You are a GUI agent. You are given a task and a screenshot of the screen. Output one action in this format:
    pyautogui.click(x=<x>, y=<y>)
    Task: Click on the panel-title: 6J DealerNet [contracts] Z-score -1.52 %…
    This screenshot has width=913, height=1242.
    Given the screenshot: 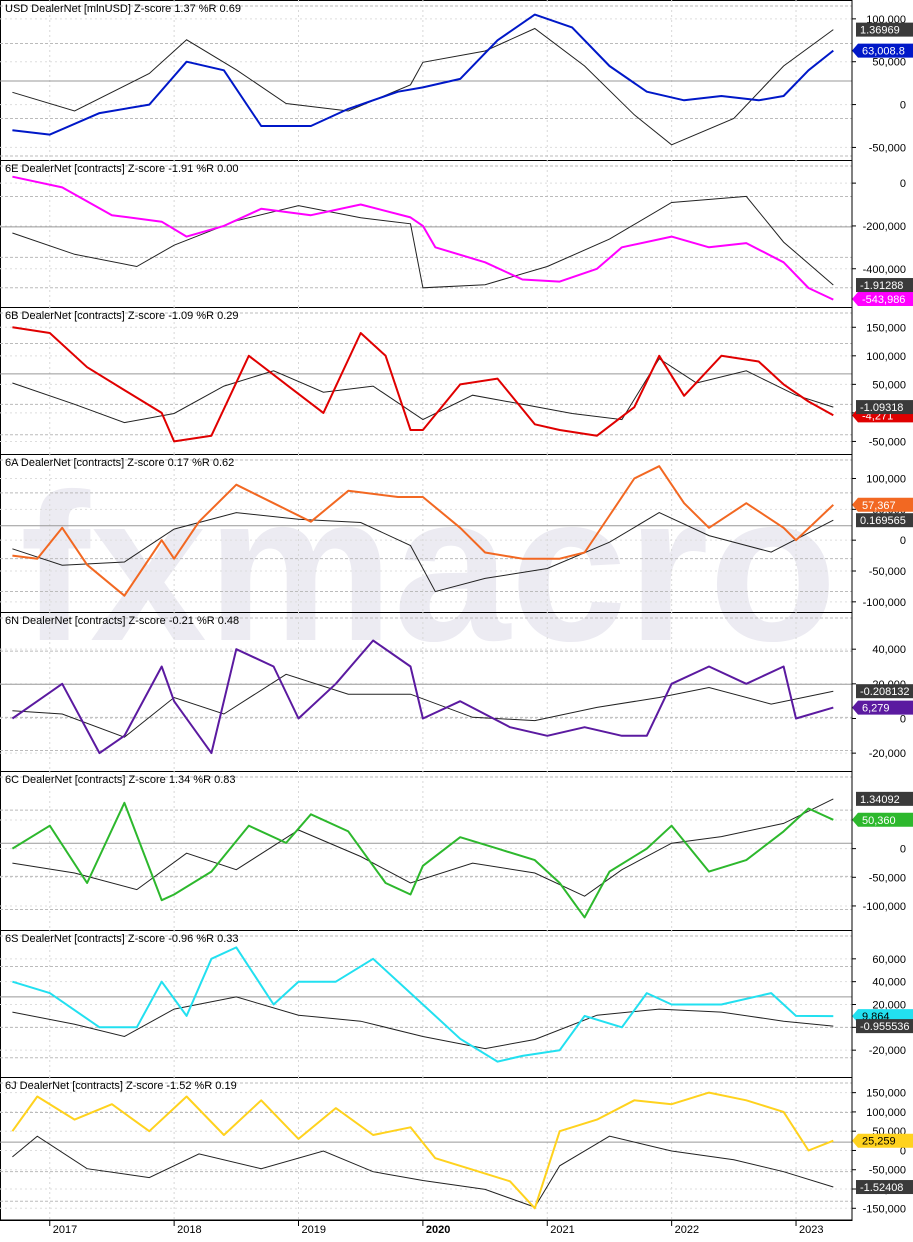 What is the action you would take?
    pyautogui.click(x=121, y=1086)
    